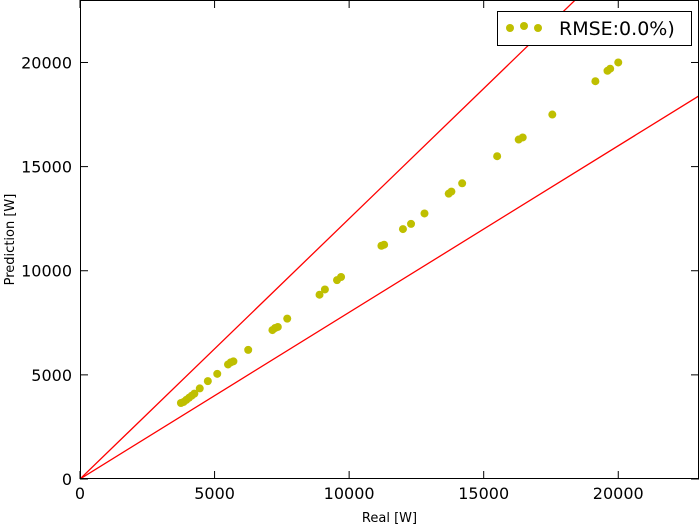 The image size is (699, 524). I want to click on x-axis-label: Real [W], so click(389, 517).